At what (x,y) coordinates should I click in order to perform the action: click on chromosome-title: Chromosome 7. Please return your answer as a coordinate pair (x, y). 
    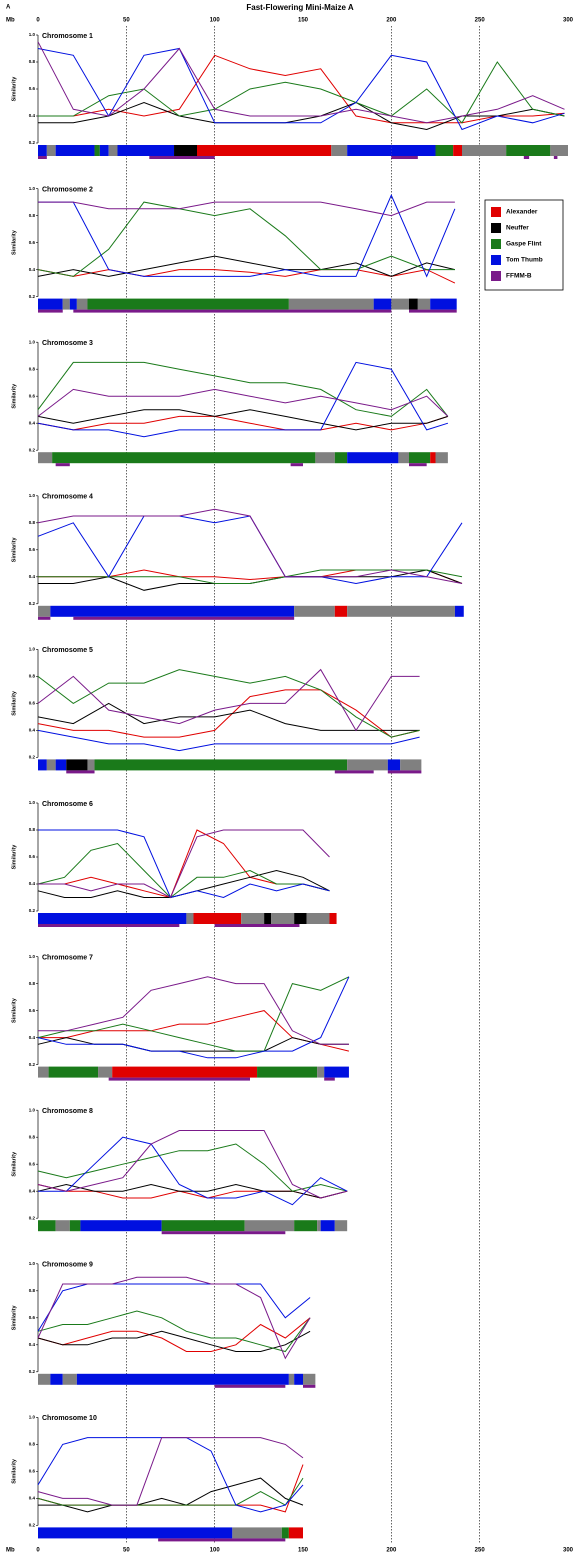
    Looking at the image, I should click on (67, 957).